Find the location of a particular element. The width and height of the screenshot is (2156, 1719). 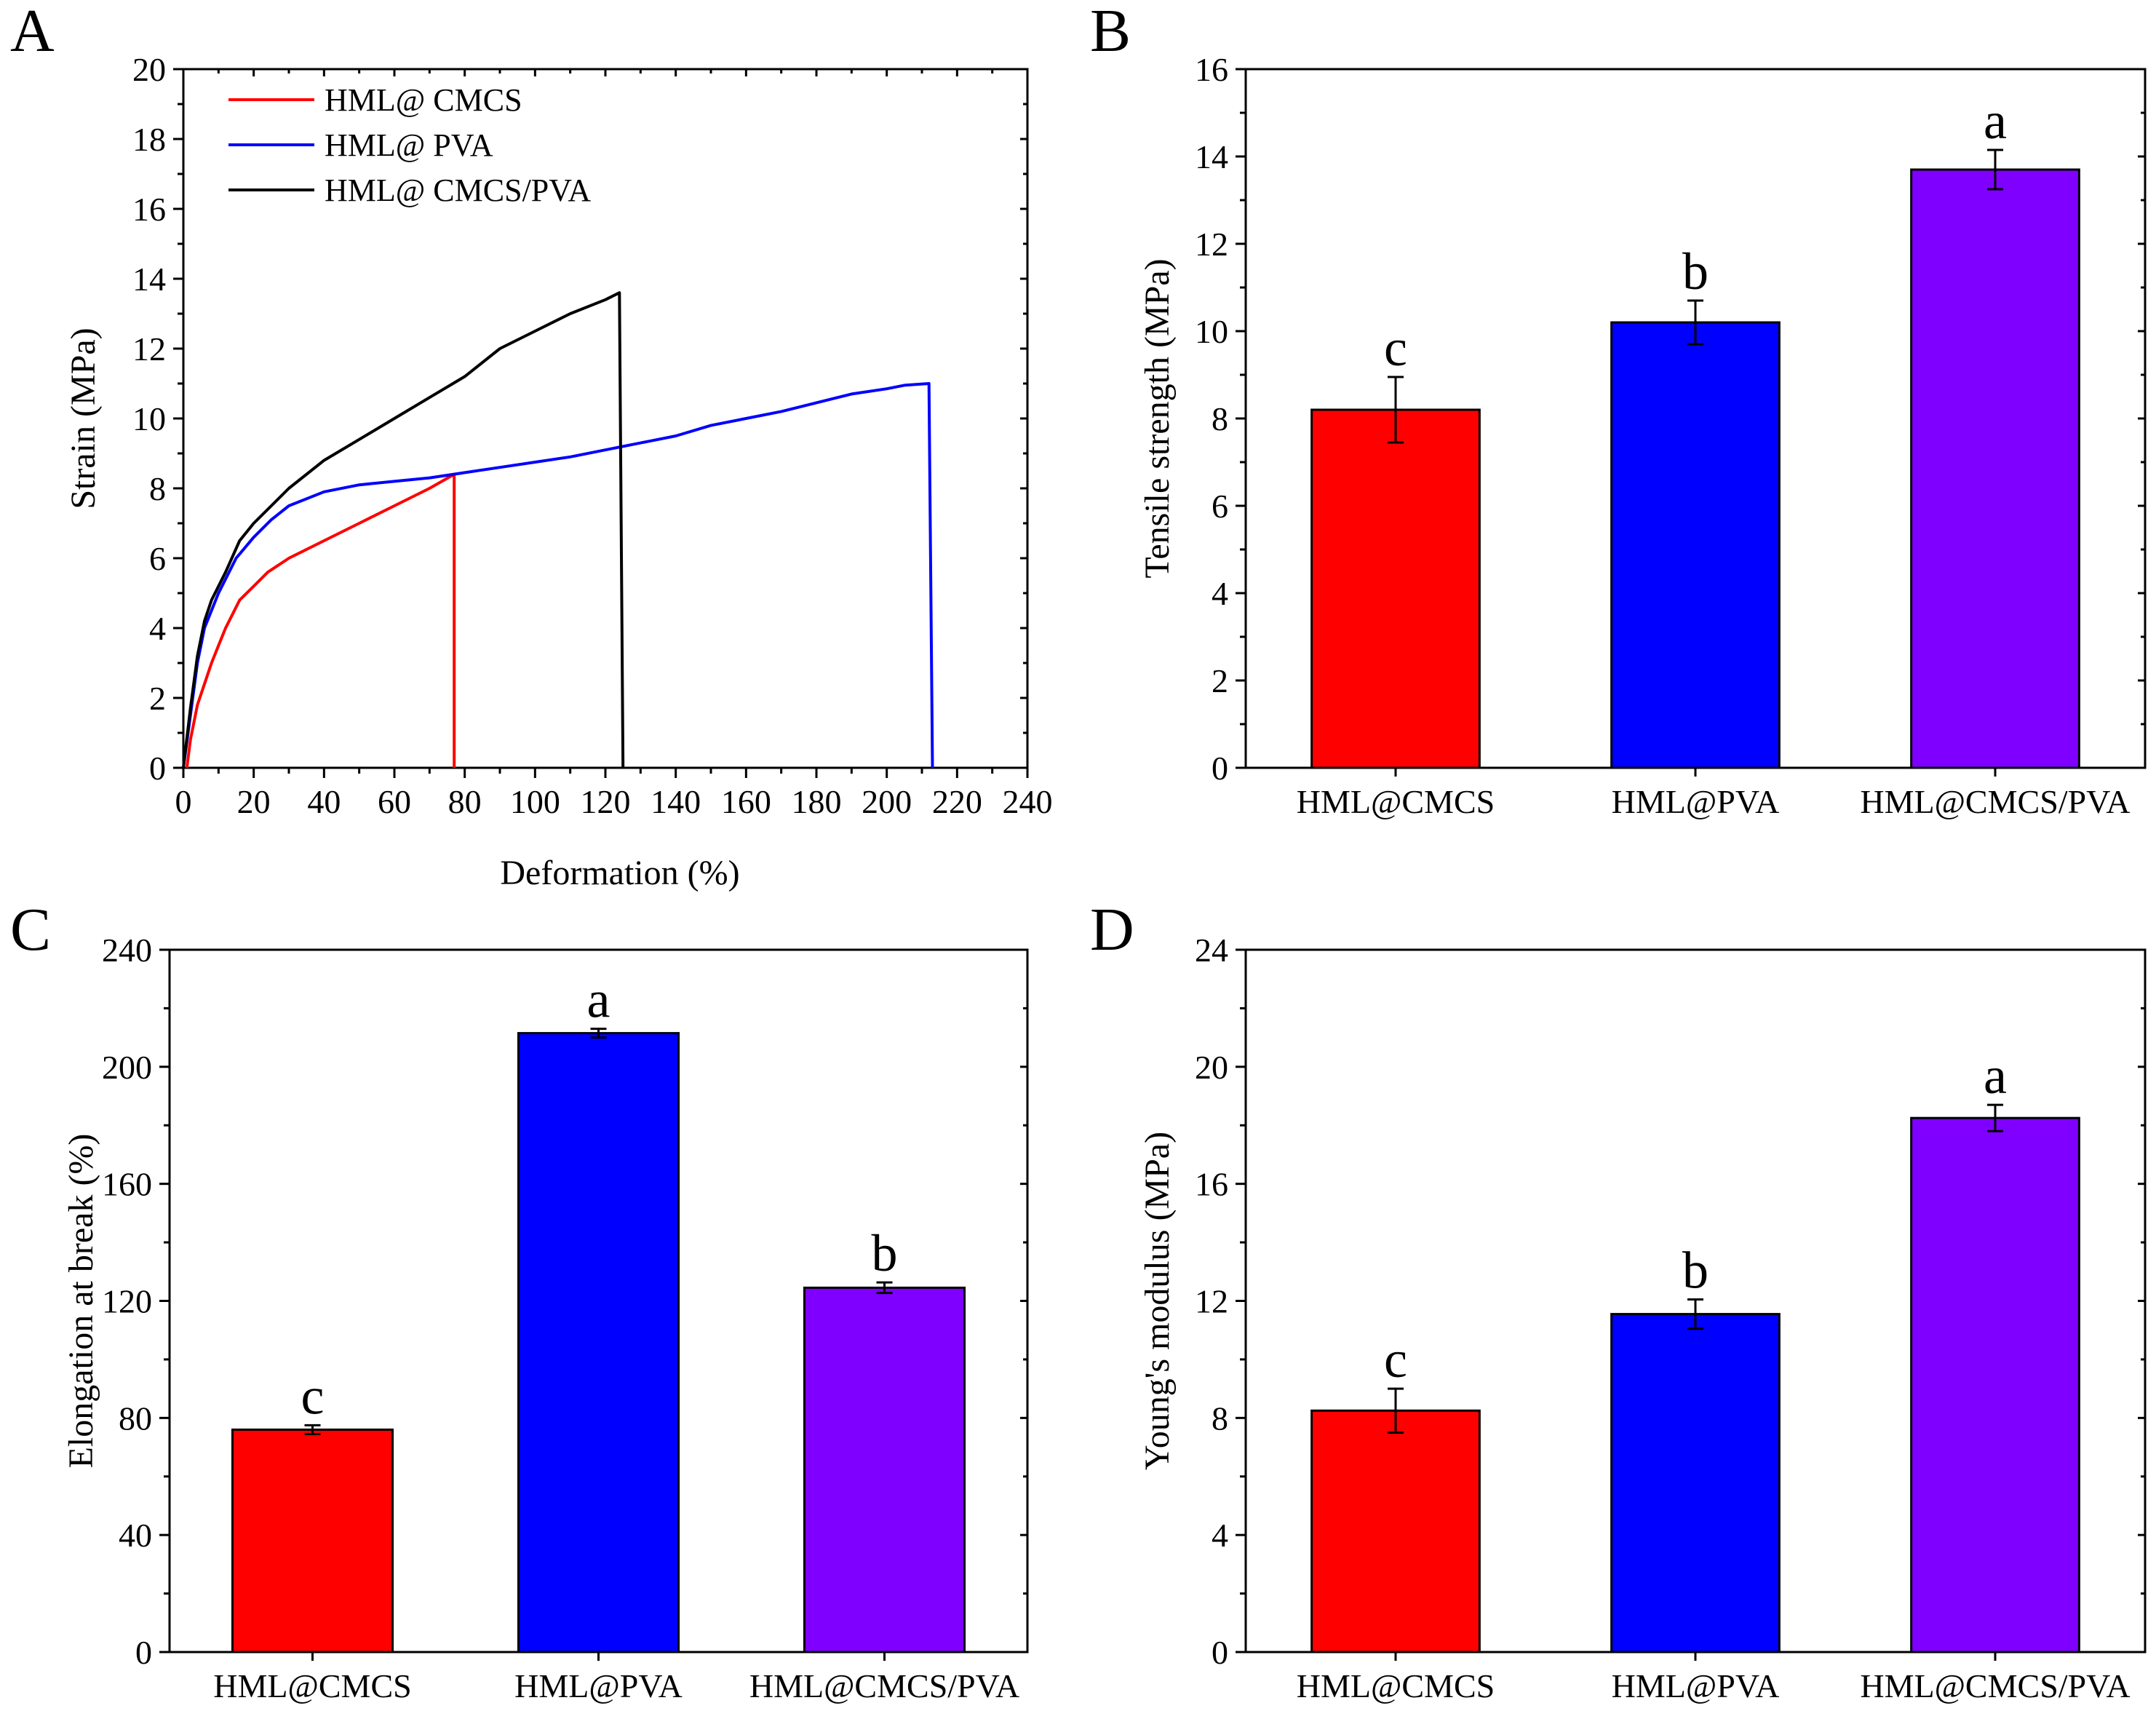

legend-label: HML@ PVA is located at coordinates (409, 145).